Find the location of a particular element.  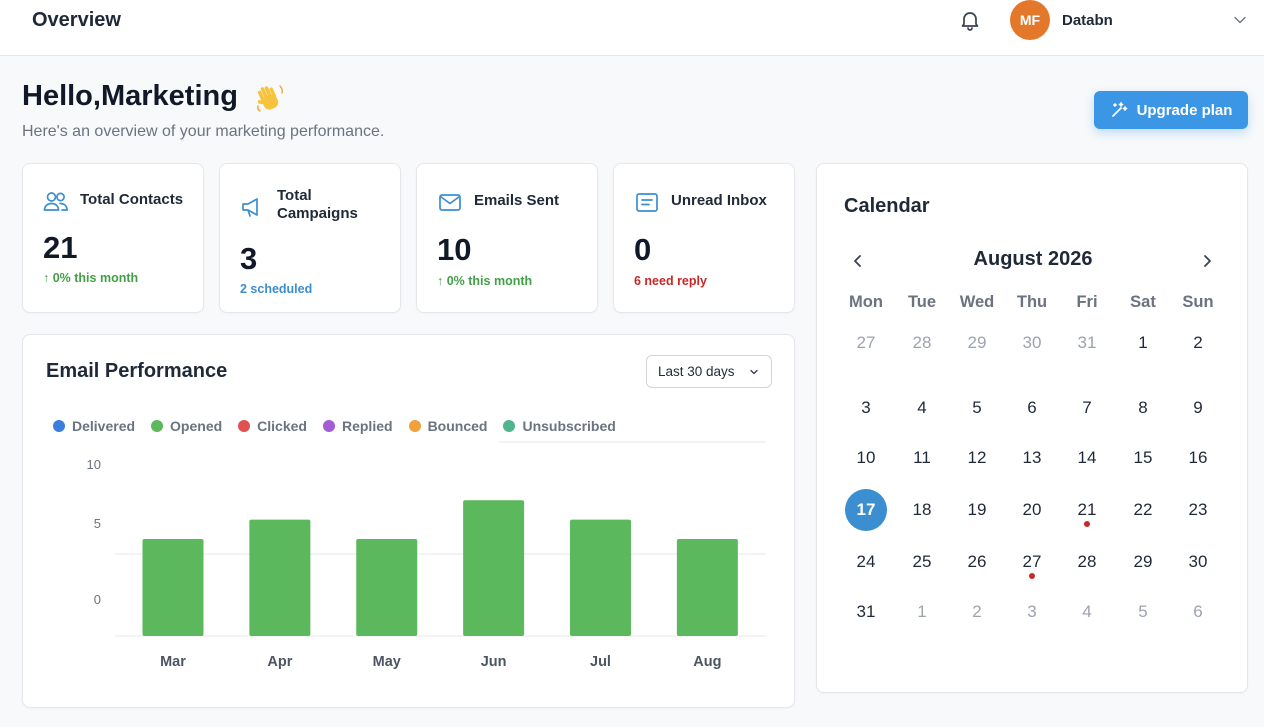

legend-item-bounced: Bounced is located at coordinates (447, 426).